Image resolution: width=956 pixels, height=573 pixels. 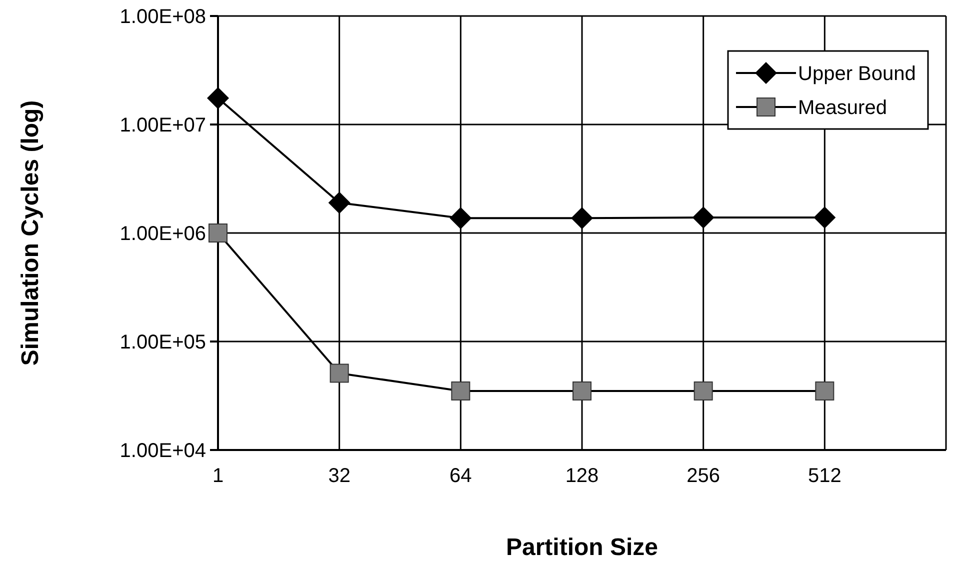 I want to click on x-tick-label: 128, so click(x=582, y=476).